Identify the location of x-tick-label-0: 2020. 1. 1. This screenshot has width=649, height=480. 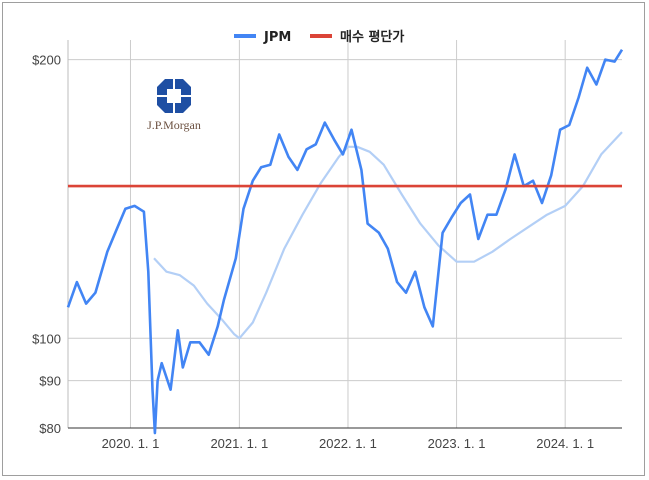
(131, 443).